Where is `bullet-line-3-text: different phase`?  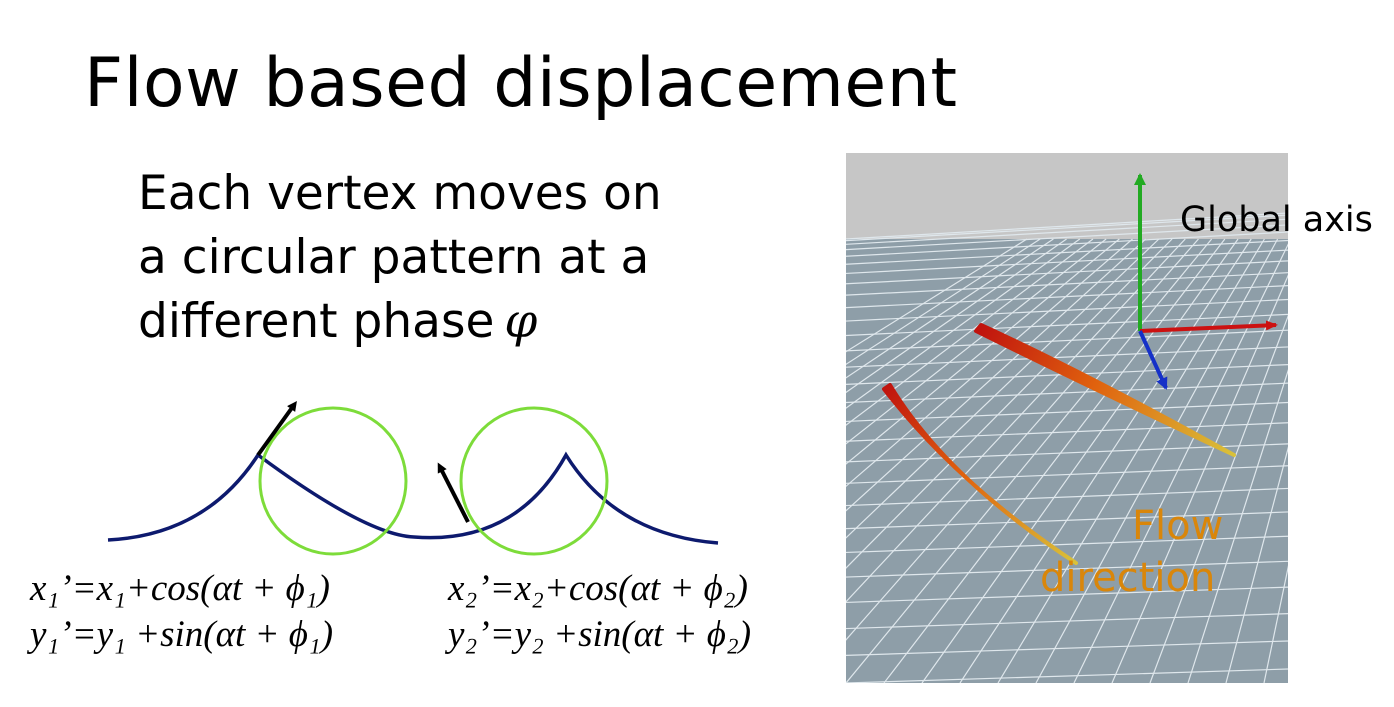 bullet-line-3-text: different phase is located at coordinates (316, 321).